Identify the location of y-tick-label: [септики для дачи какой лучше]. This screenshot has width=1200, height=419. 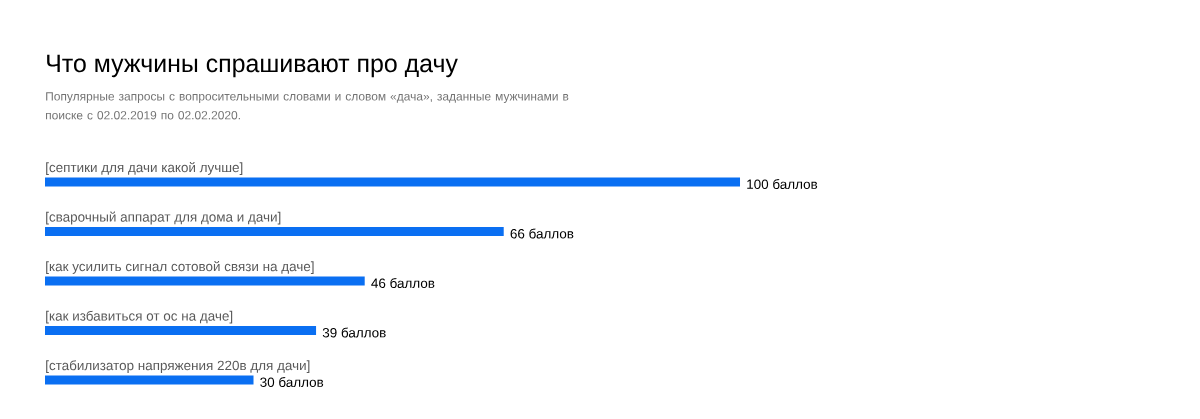
(144, 168).